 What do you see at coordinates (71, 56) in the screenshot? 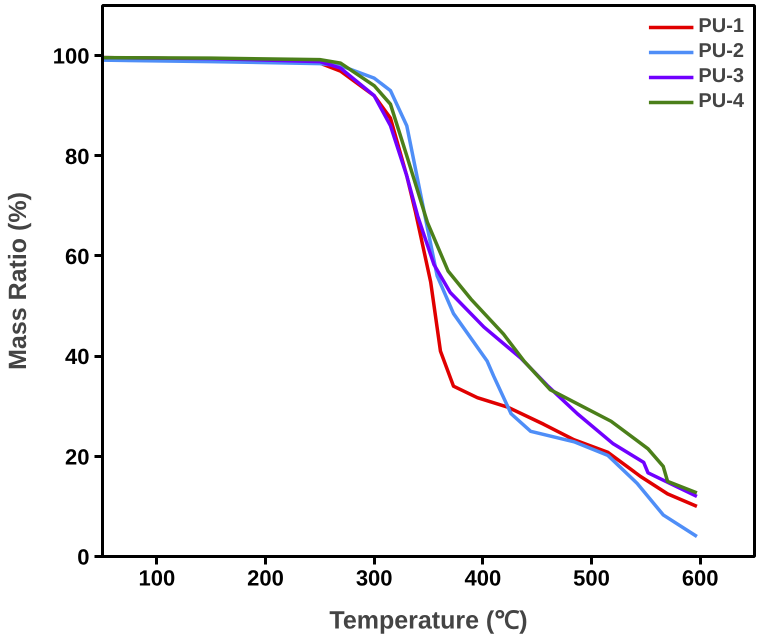
I see `y-tick-label: 100` at bounding box center [71, 56].